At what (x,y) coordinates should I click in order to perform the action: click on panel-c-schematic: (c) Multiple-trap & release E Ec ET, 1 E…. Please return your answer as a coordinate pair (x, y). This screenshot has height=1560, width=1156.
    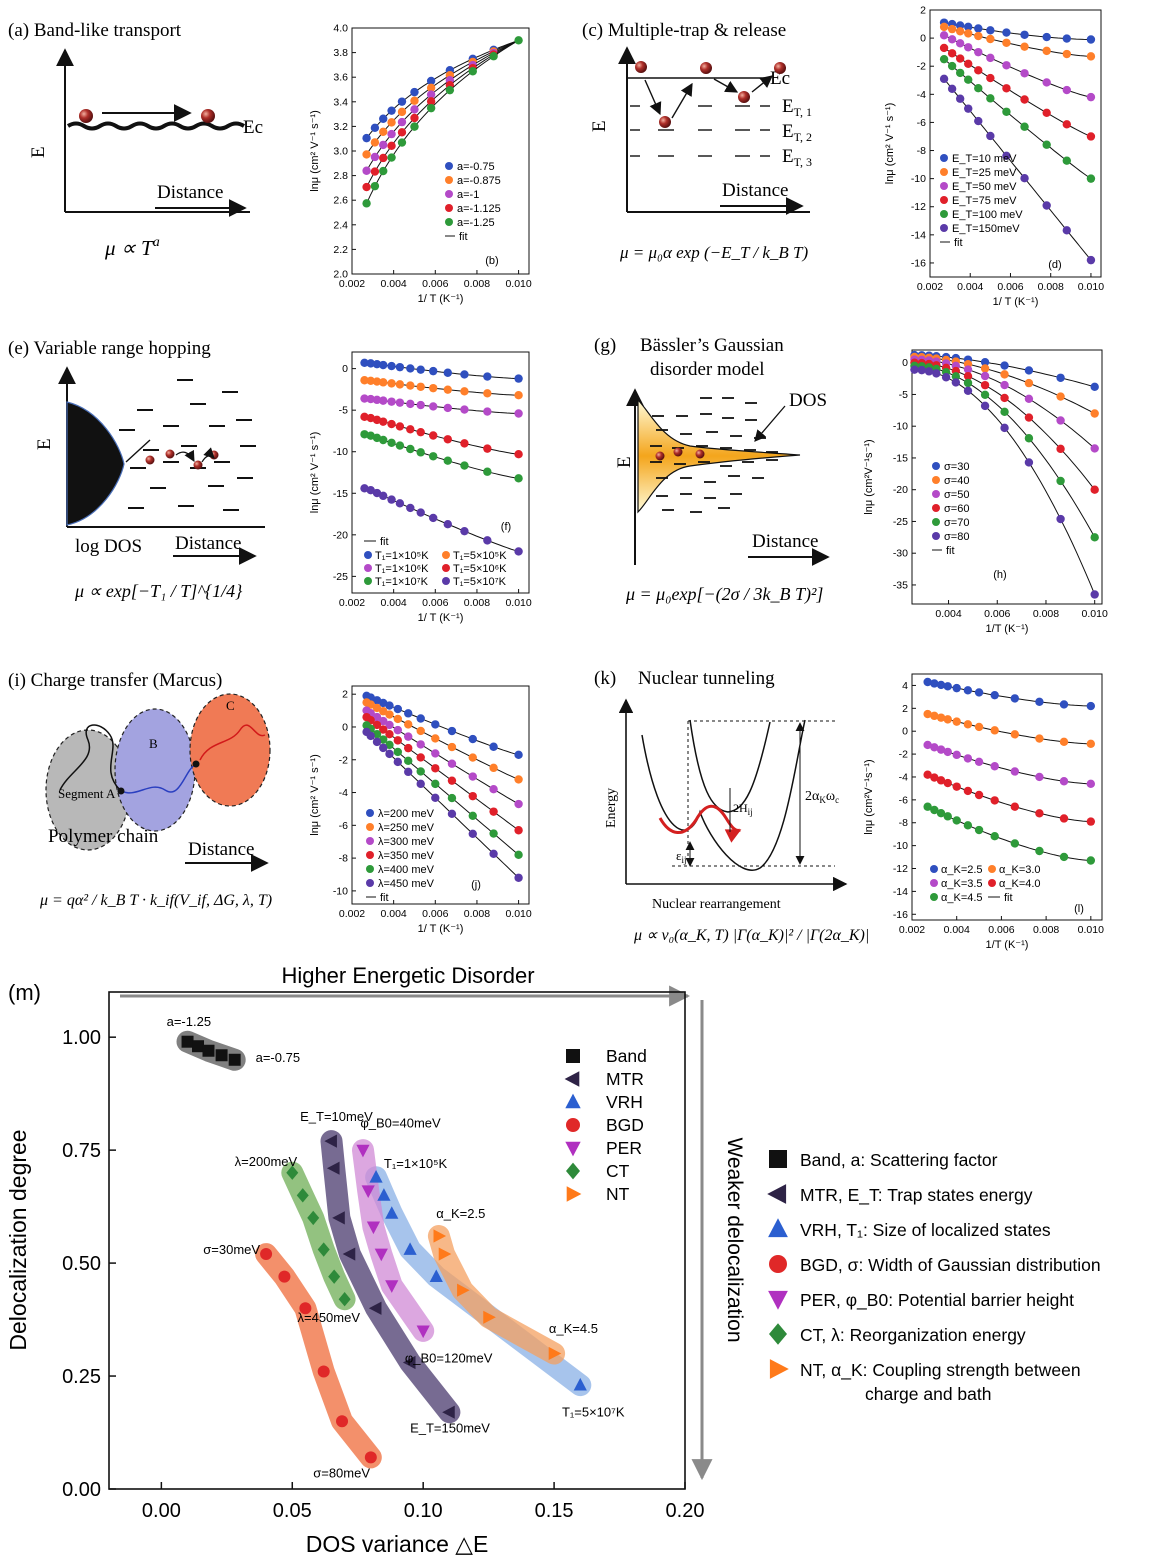
    Looking at the image, I should click on (697, 141).